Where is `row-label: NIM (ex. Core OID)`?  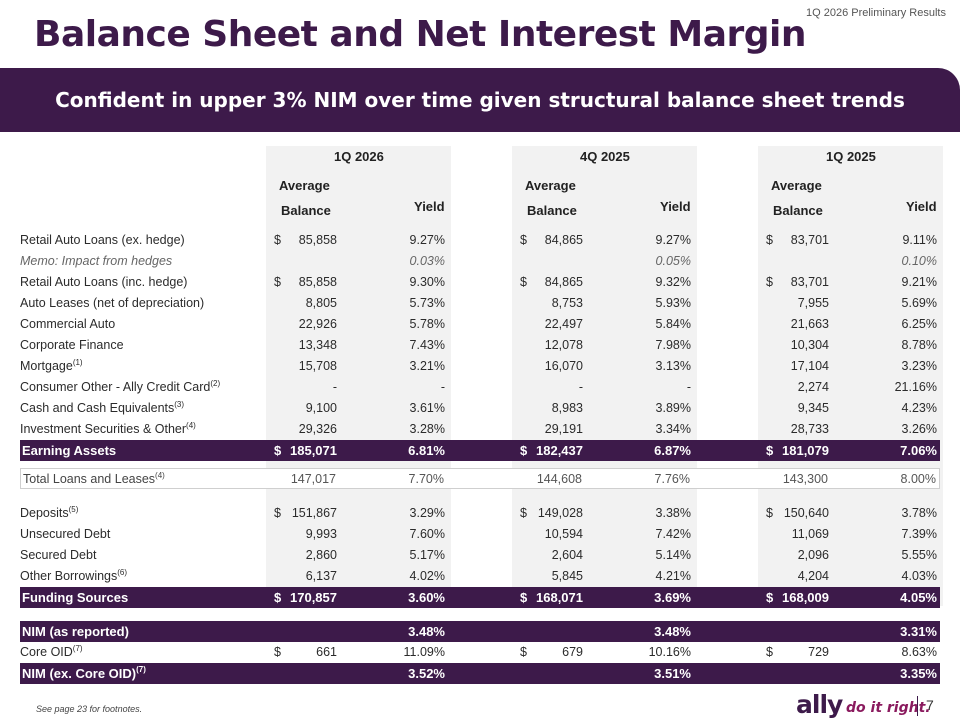
row-label: NIM (ex. Core OID) is located at coordinates (79, 673).